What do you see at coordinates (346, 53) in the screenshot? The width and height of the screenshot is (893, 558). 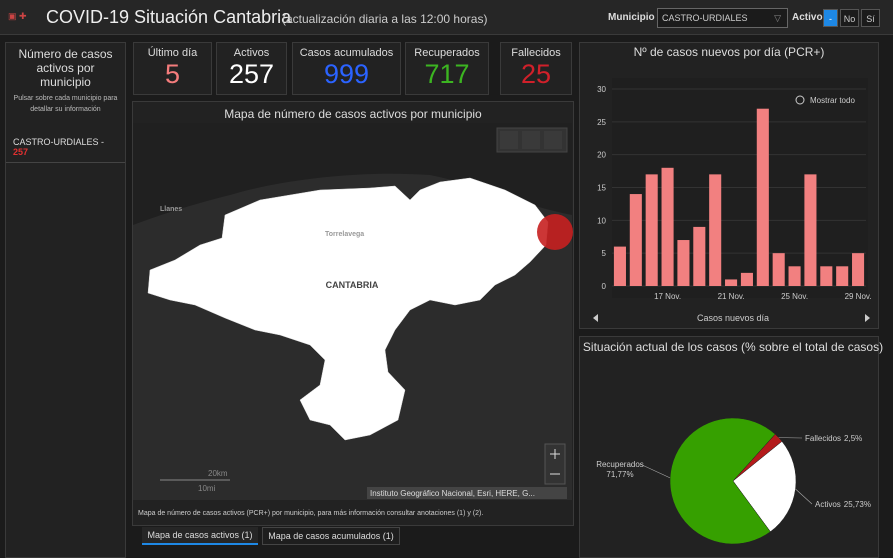 I see `indicator-label: Casos acumulados` at bounding box center [346, 53].